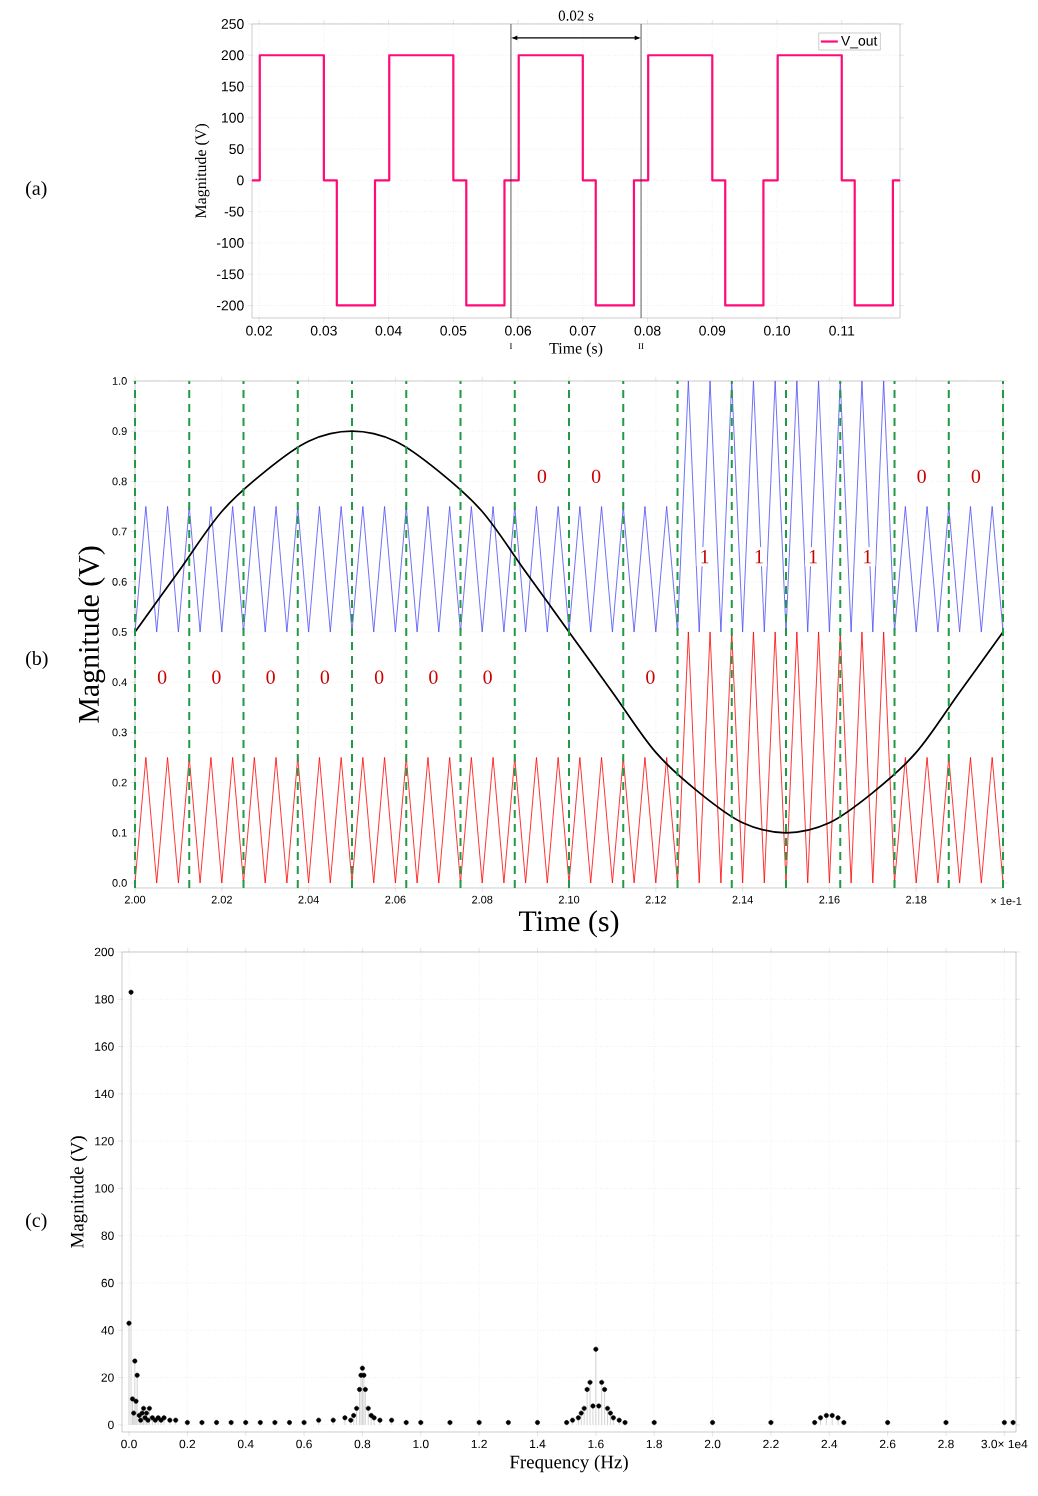 Image resolution: width=1038 pixels, height=1496 pixels. What do you see at coordinates (453, 330) in the screenshot?
I see `x-tick-label: 0.05` at bounding box center [453, 330].